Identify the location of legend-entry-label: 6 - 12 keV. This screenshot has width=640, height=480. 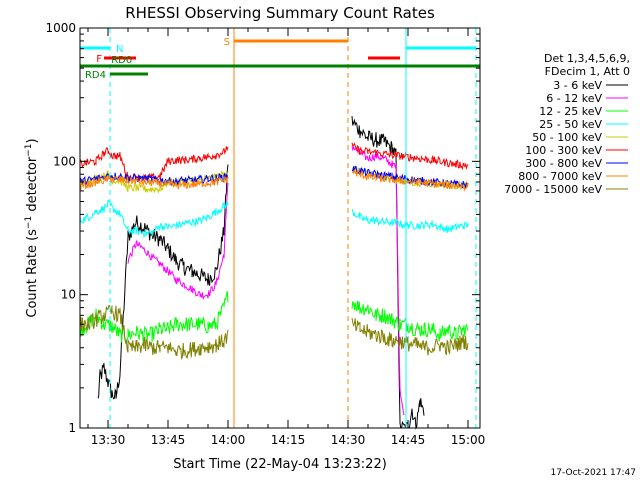
(574, 98).